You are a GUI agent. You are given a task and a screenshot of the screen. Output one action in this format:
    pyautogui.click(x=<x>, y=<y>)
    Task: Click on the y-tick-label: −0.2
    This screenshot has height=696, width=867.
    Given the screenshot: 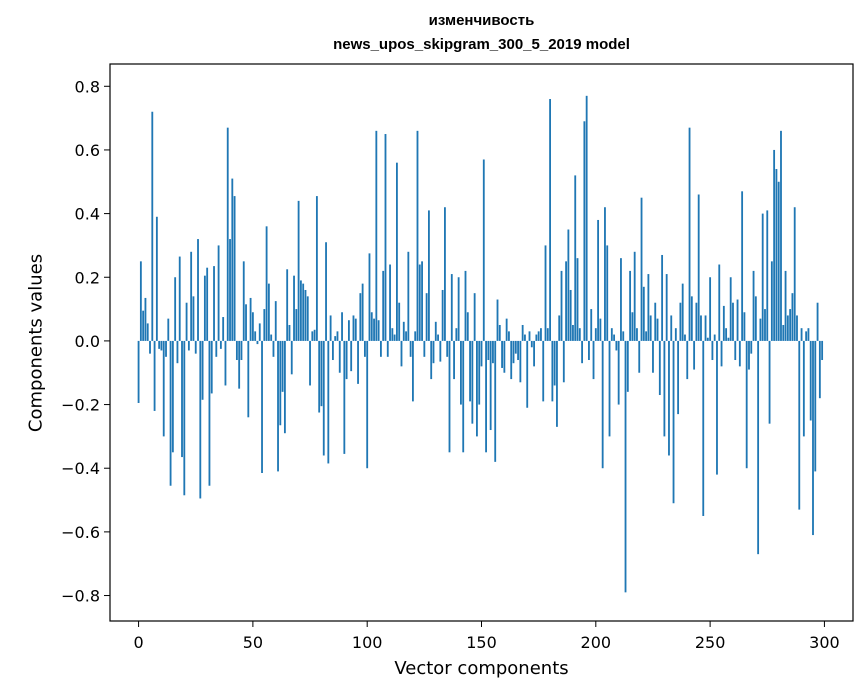 What is the action you would take?
    pyautogui.click(x=80, y=405)
    